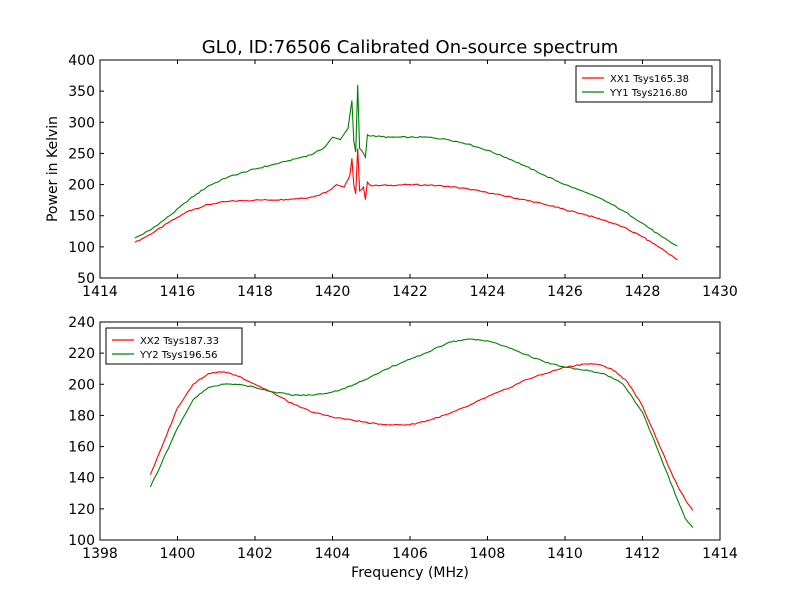 Image resolution: width=800 pixels, height=600 pixels. What do you see at coordinates (81, 123) in the screenshot?
I see `y-tick-label: 300` at bounding box center [81, 123].